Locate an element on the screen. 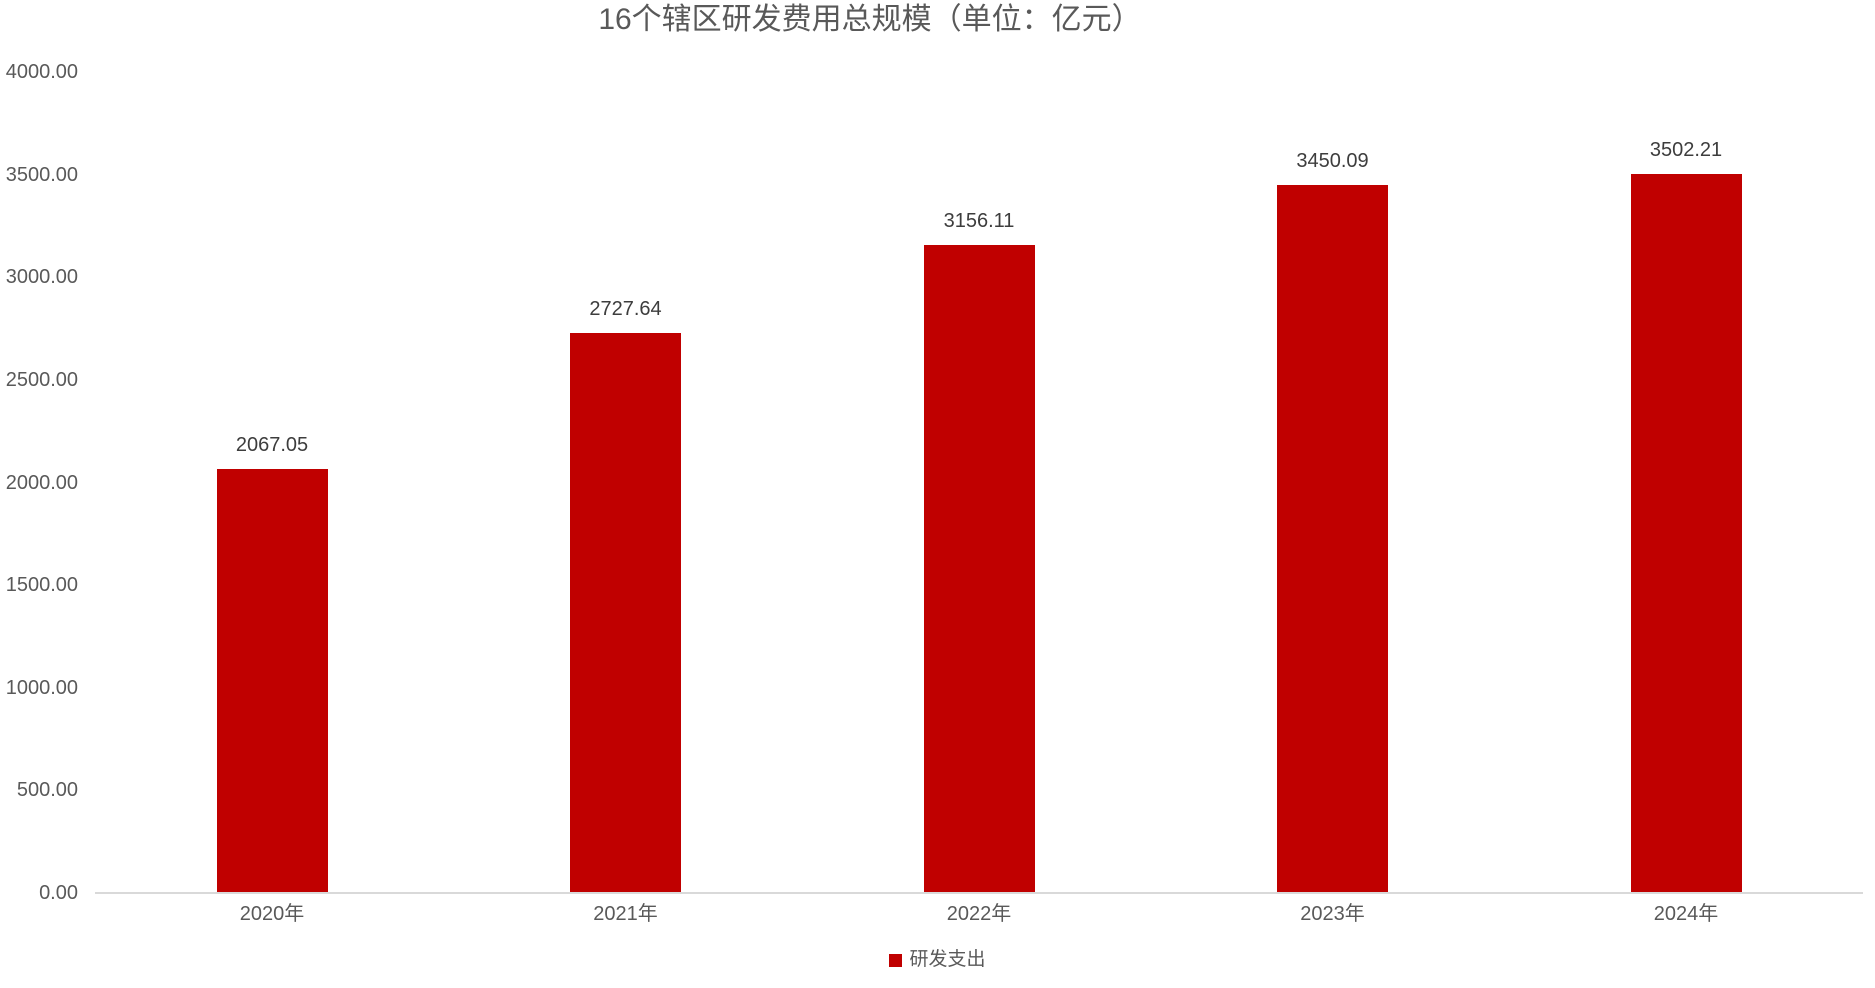 Image resolution: width=1875 pixels, height=988 pixels. bar-value-label: 3502.21 is located at coordinates (1686, 150).